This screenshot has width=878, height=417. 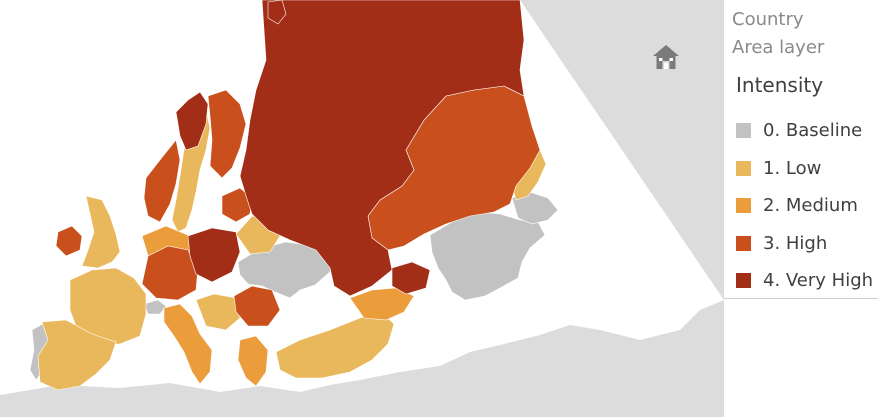 I want to click on legend-item-baseline: 0. Baseline, so click(x=804, y=131).